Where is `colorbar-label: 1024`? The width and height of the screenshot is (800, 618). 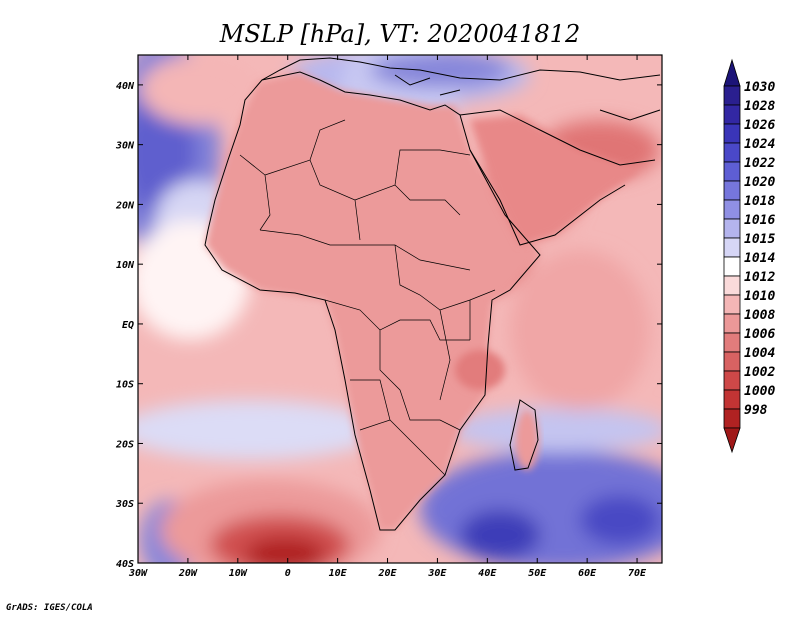 colorbar-label: 1024 is located at coordinates (759, 144).